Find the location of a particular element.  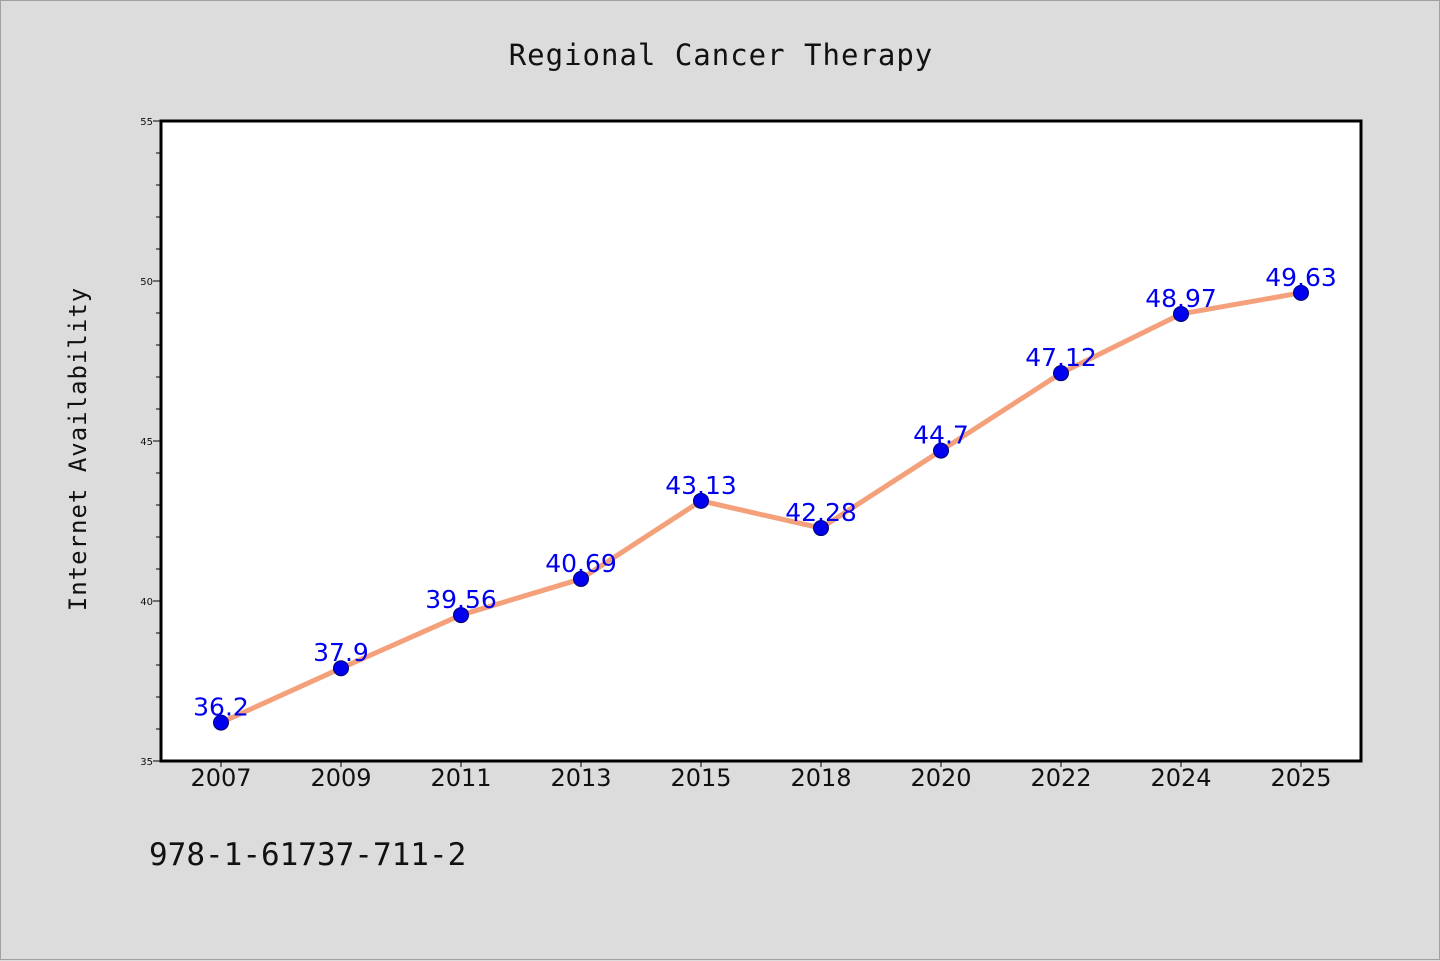

y-tick-label: 55 is located at coordinates (146, 122).